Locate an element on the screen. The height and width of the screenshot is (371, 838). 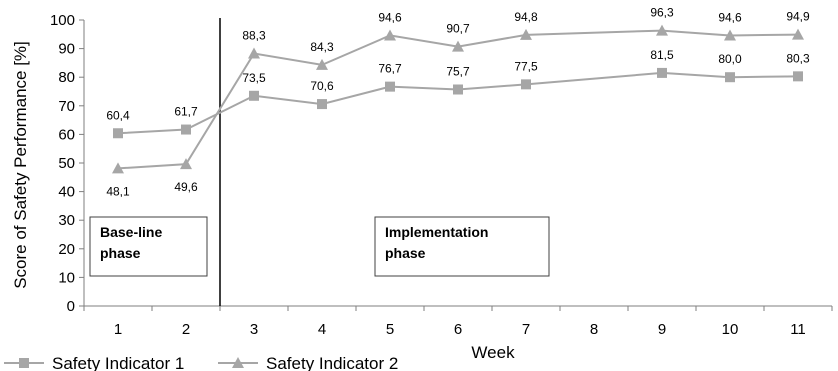
x-tick-label: 2 is located at coordinates (186, 329).